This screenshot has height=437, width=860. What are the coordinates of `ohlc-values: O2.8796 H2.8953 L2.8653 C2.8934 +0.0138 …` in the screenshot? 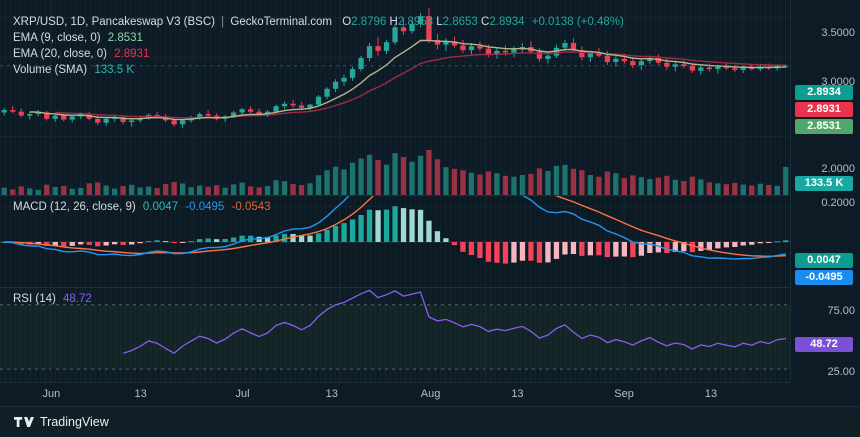 It's located at (483, 22).